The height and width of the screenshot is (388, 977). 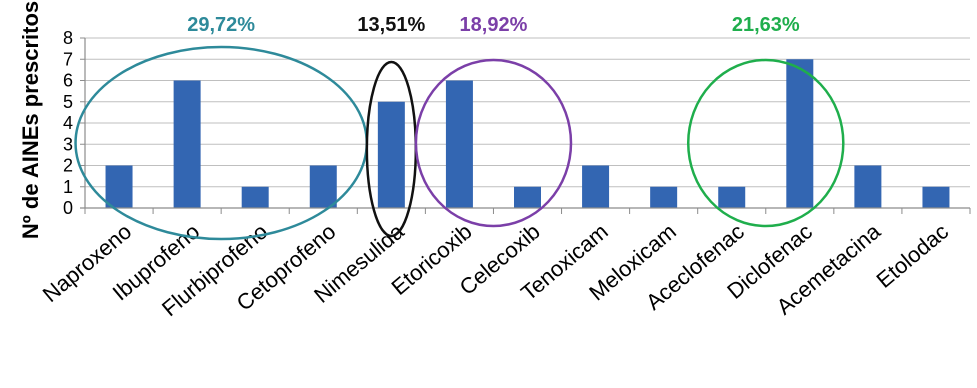 What do you see at coordinates (187, 144) in the screenshot?
I see `bar-ibuprofeno` at bounding box center [187, 144].